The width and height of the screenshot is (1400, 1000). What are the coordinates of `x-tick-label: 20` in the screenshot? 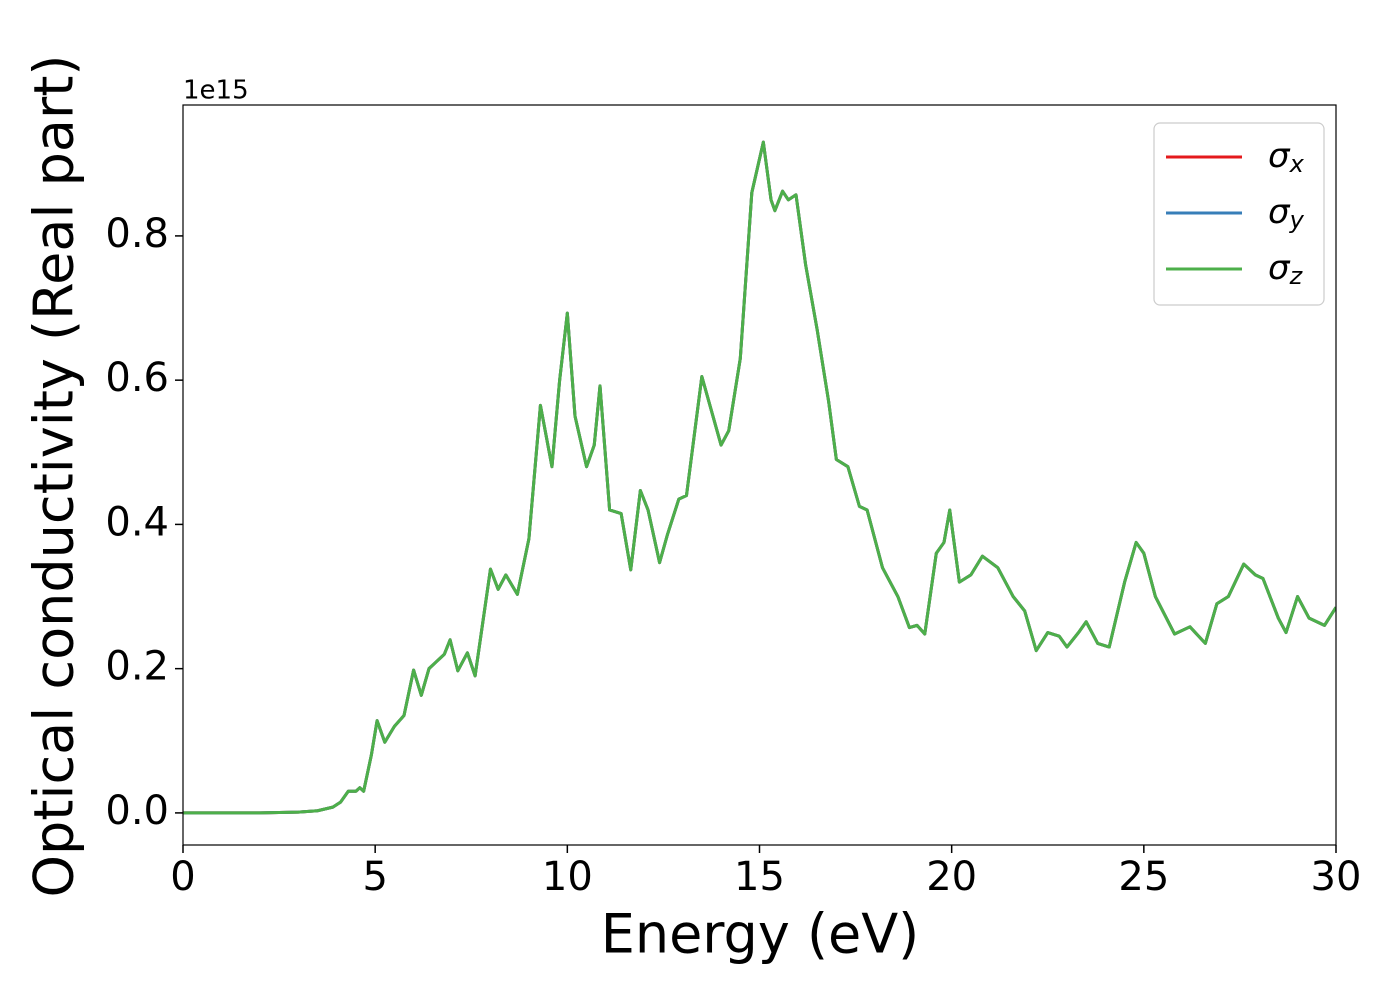 It's located at (951, 877).